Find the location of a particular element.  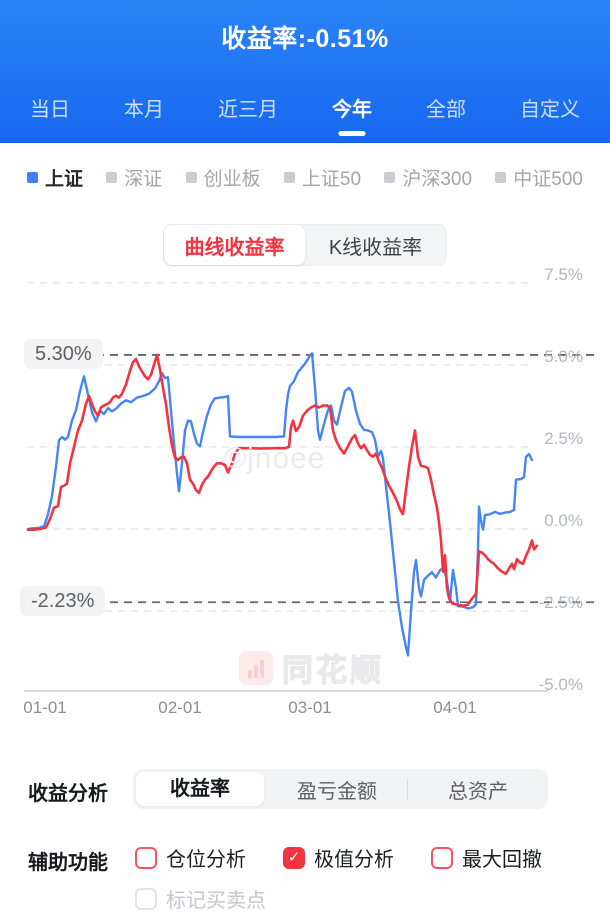

watermark-brand-text: 同花顺 is located at coordinates (332, 670).